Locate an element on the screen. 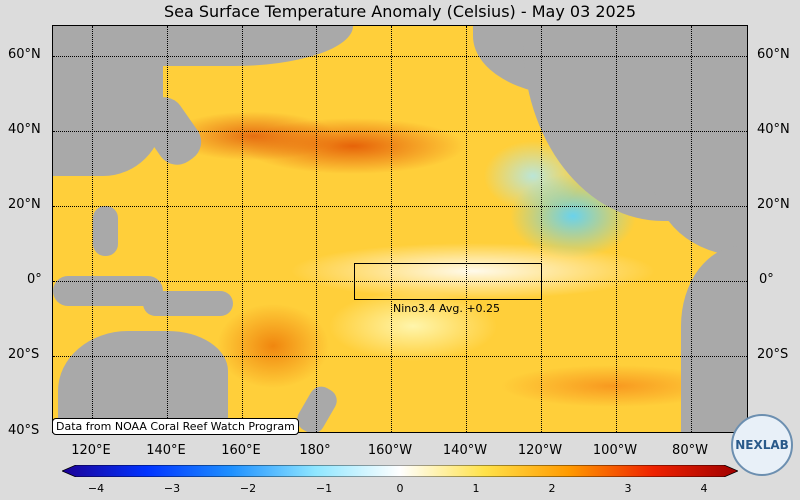 Image resolution: width=800 pixels, height=500 pixels. lat-label-right: 40°N is located at coordinates (773, 129).